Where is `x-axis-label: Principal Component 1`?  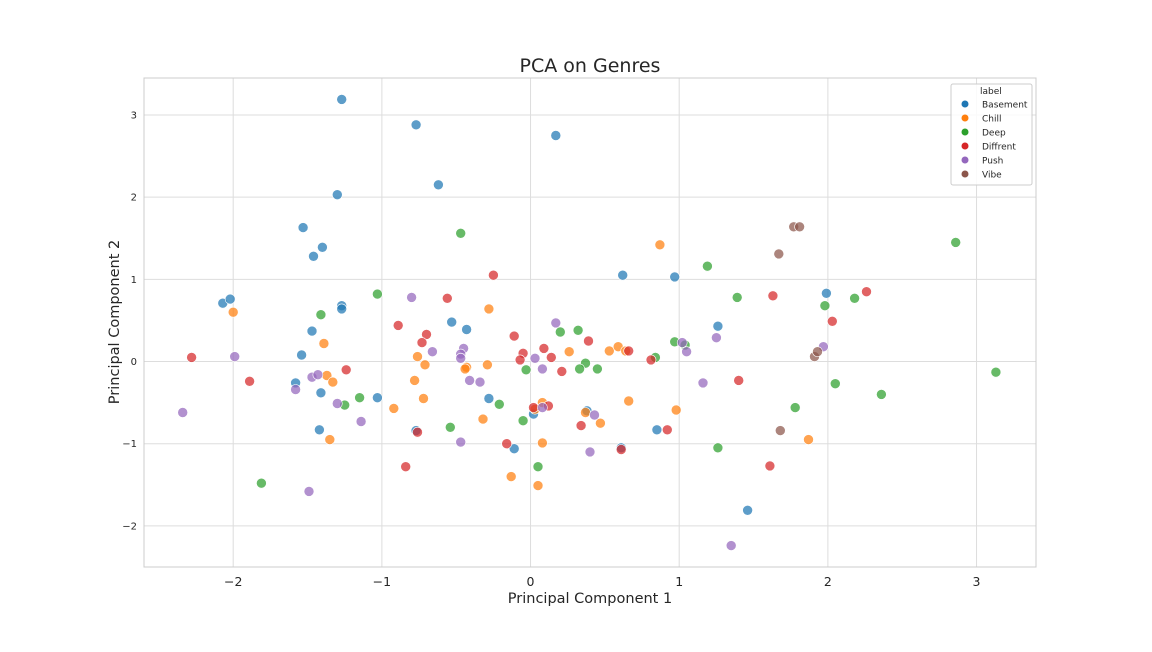 x-axis-label: Principal Component 1 is located at coordinates (590, 599).